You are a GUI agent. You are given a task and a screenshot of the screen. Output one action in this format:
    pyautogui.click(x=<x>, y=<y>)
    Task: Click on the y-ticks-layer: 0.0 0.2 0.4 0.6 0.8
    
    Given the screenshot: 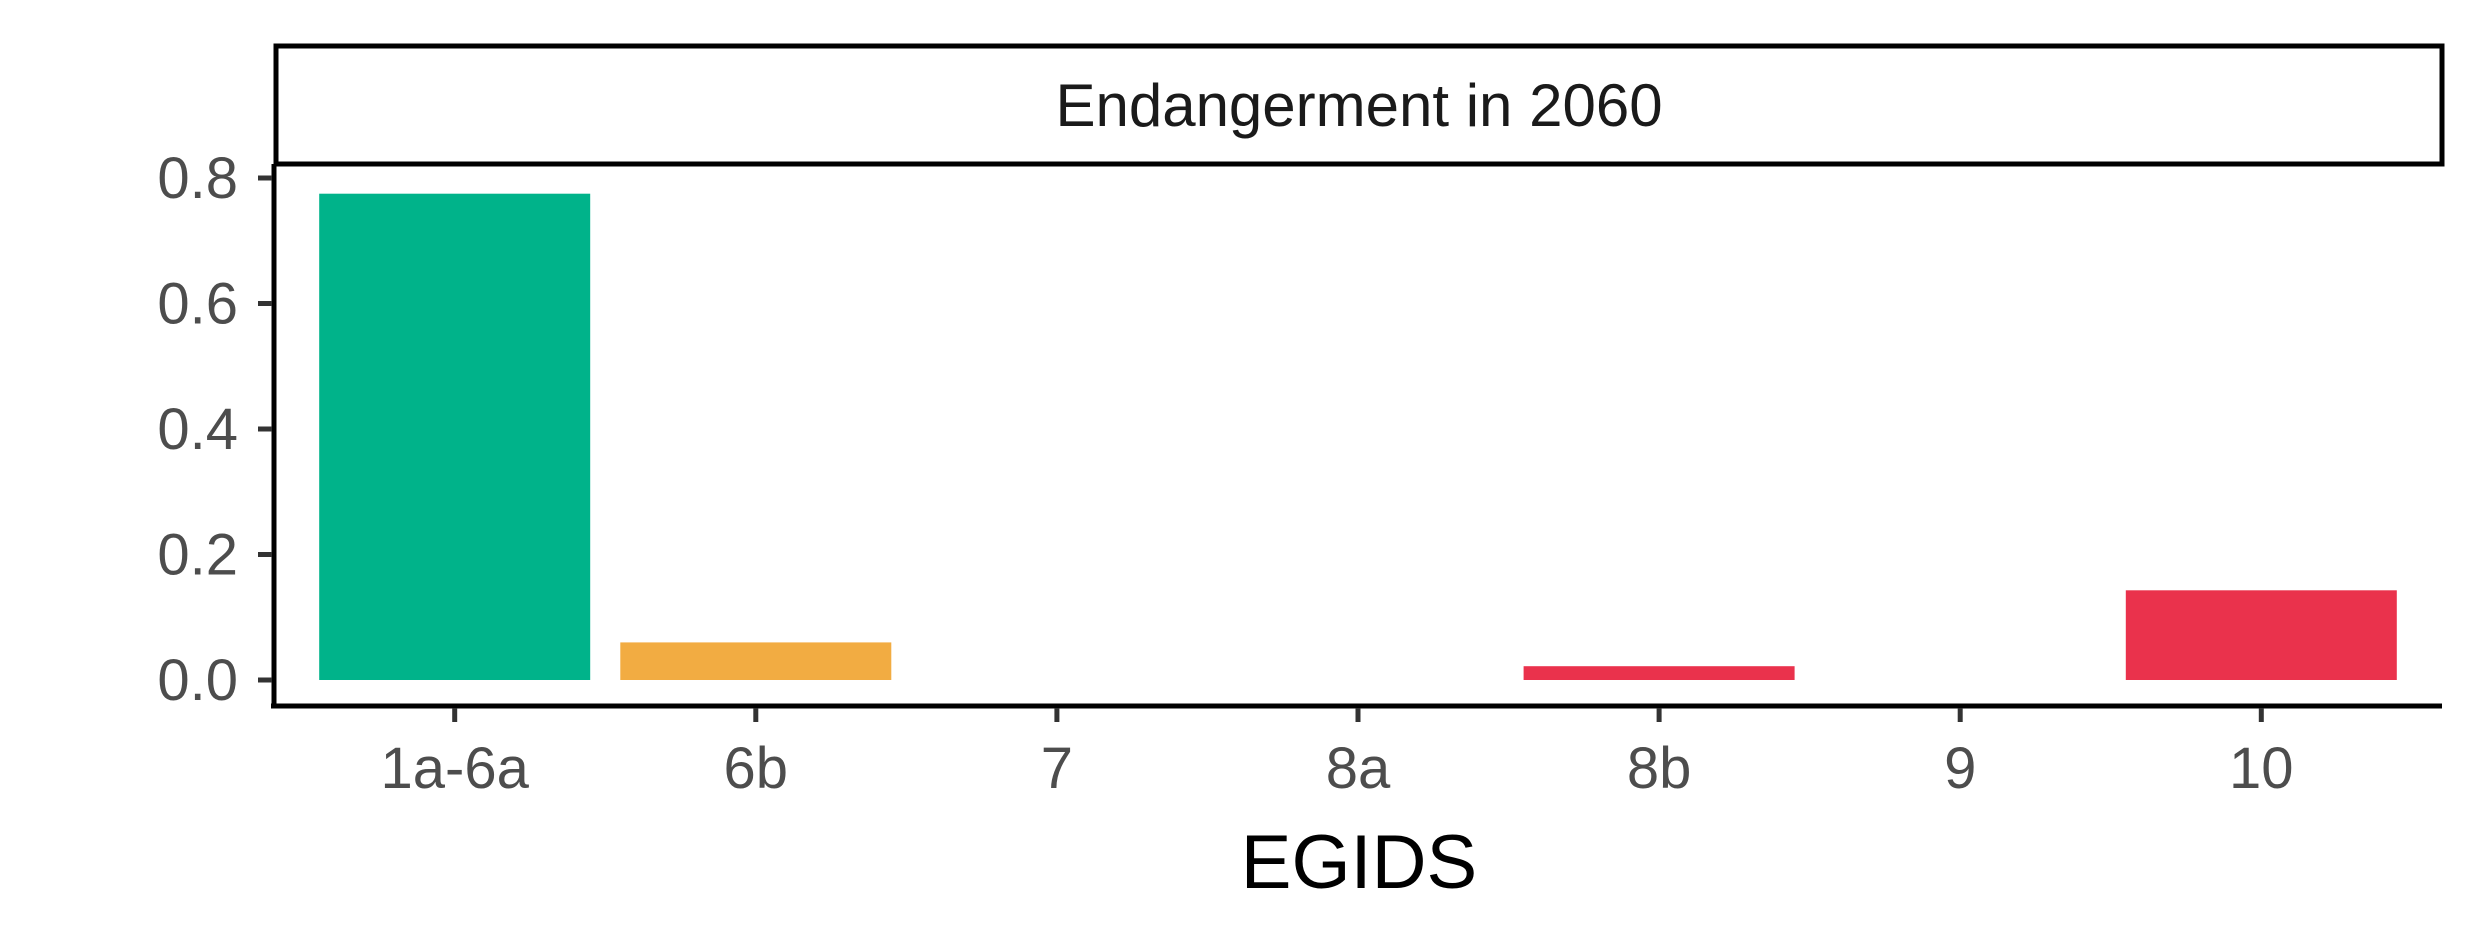 What is the action you would take?
    pyautogui.click(x=214, y=429)
    